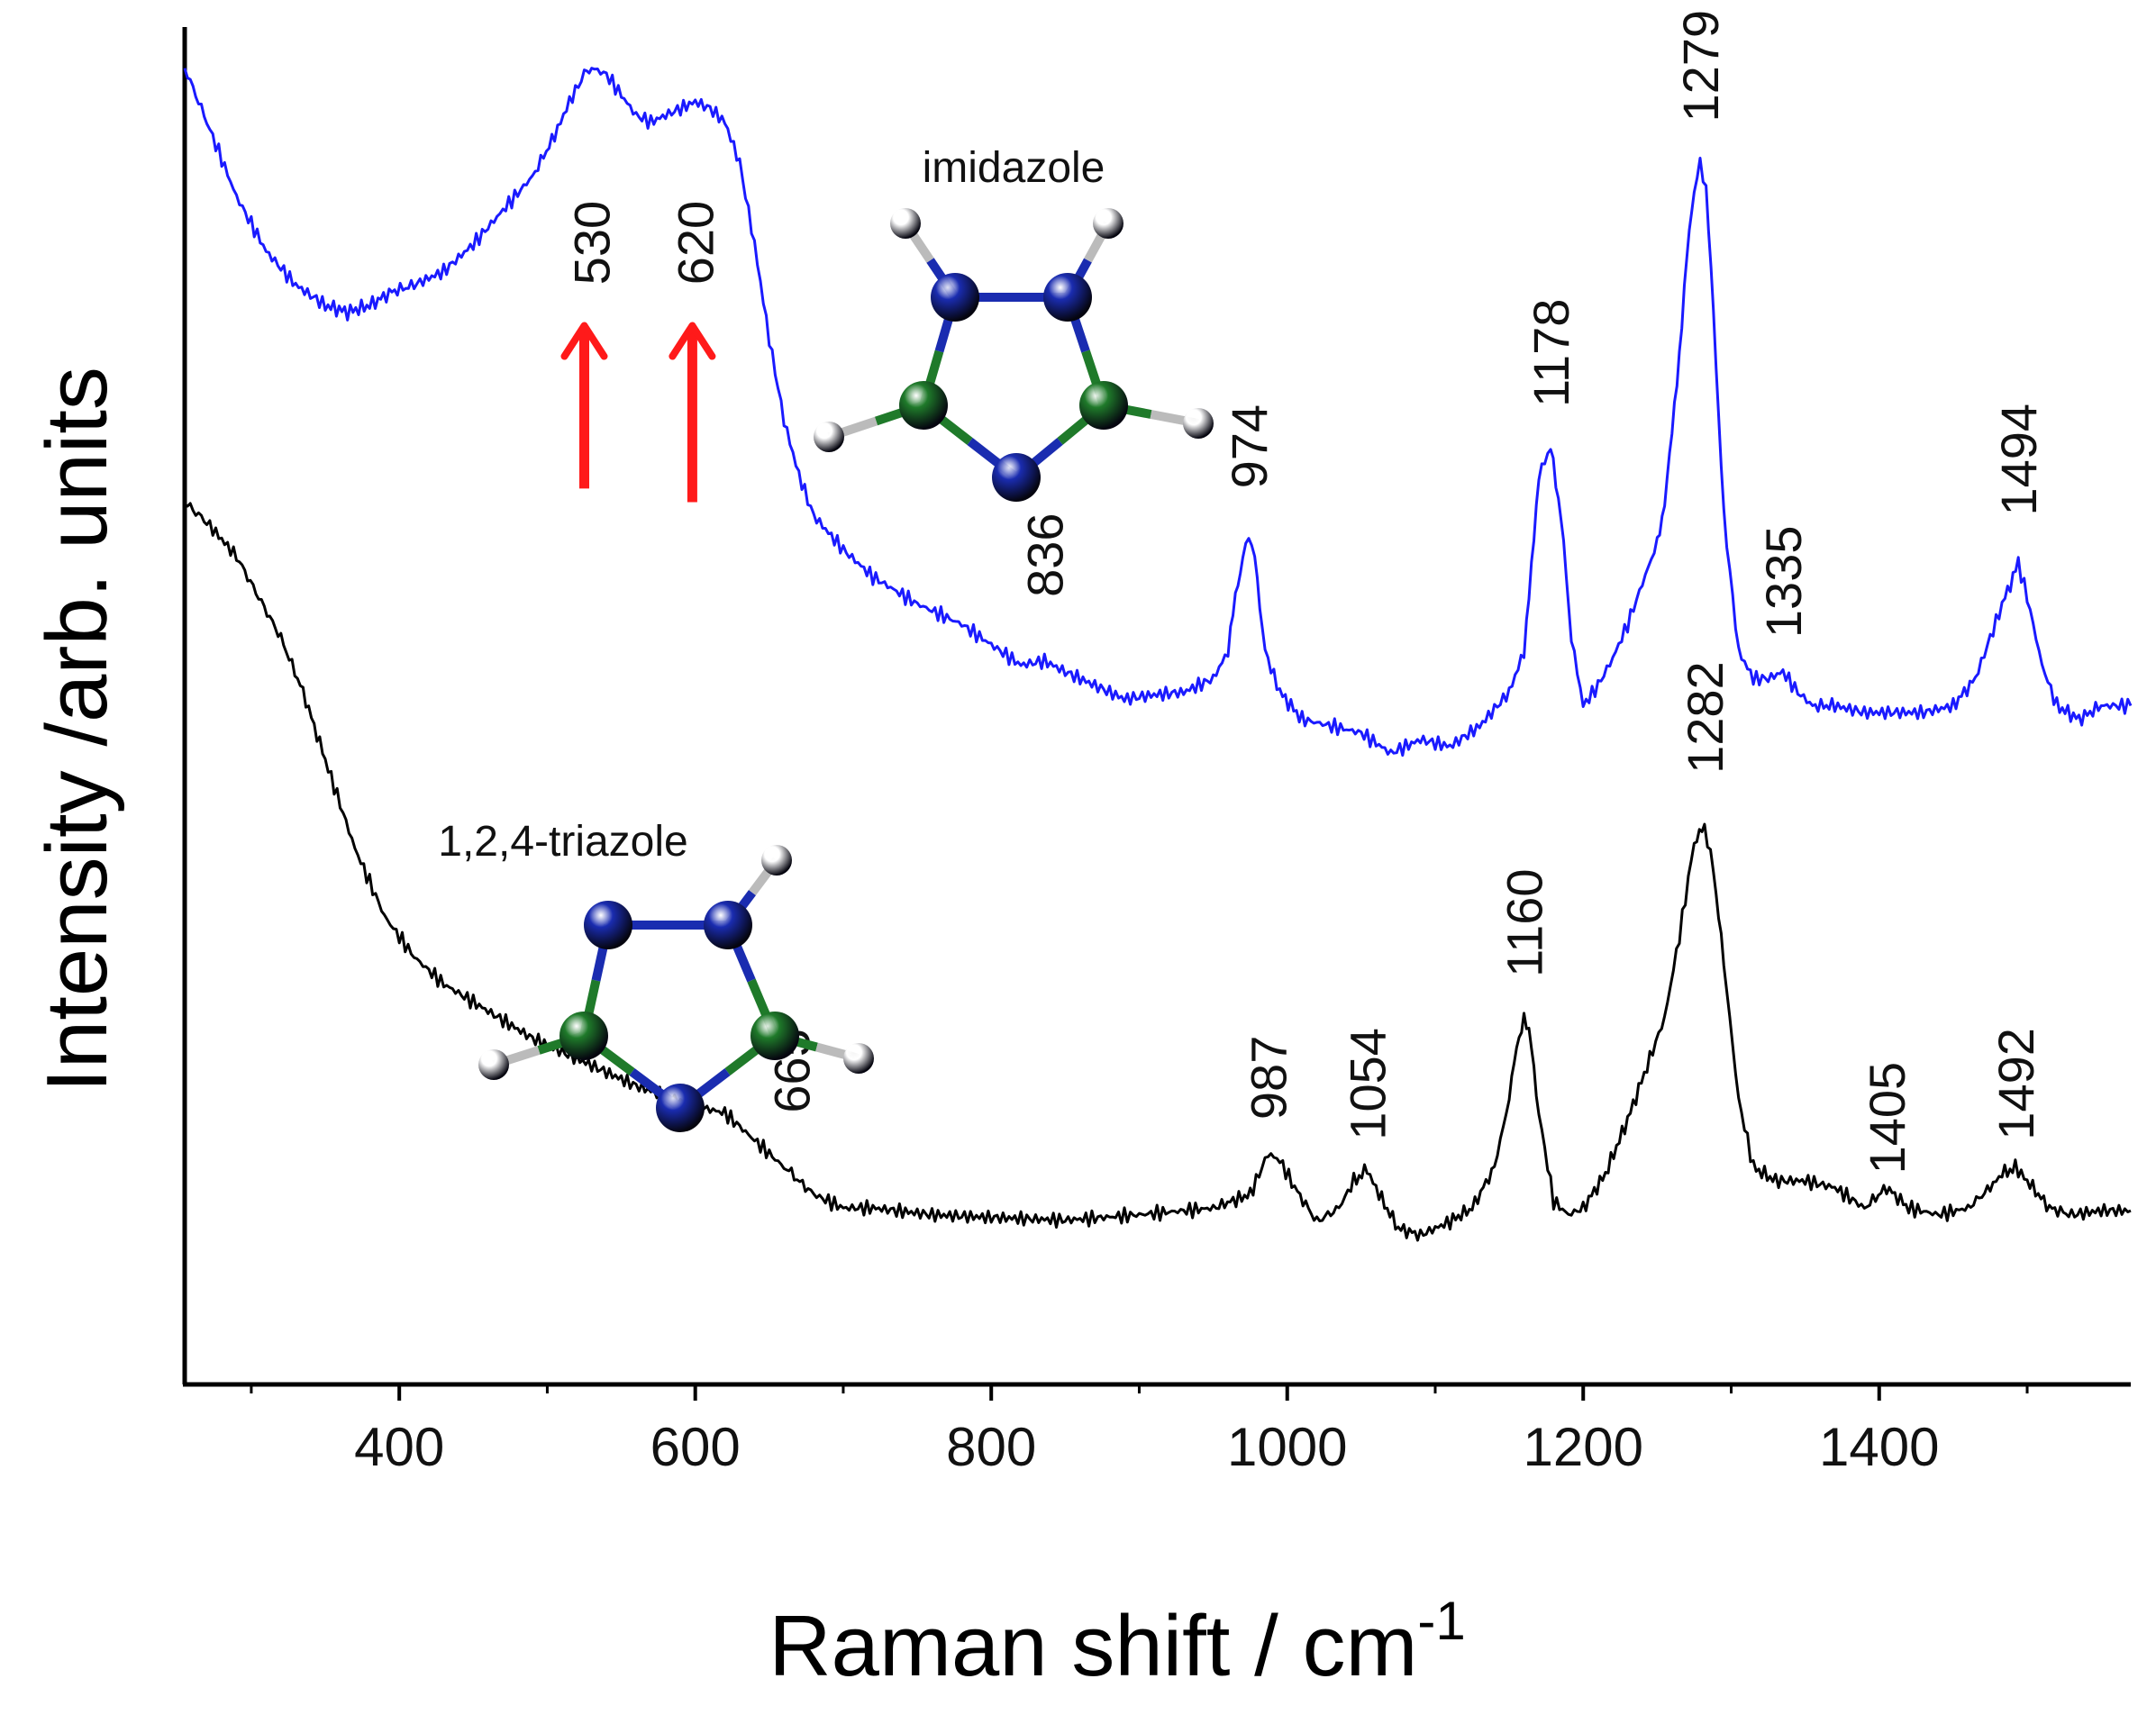 Image resolution: width=2156 pixels, height=1724 pixels. What do you see at coordinates (1044, 554) in the screenshot?
I see `peak-label: 836` at bounding box center [1044, 554].